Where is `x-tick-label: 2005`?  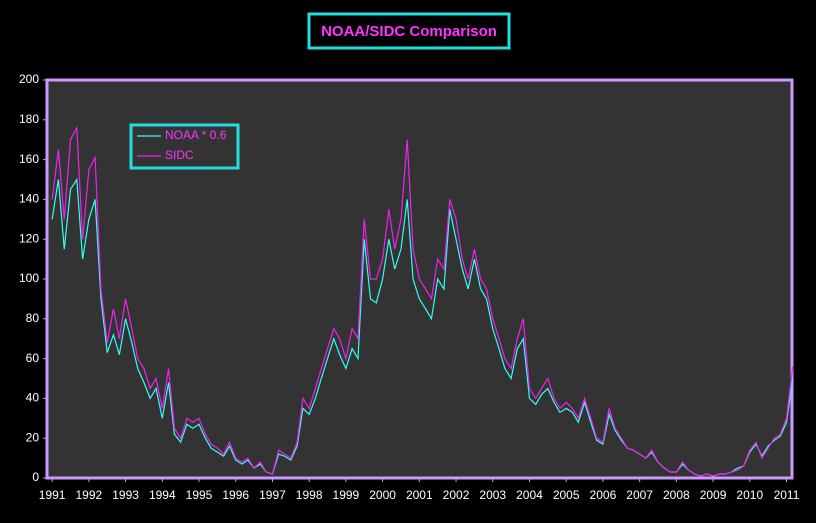
x-tick-label: 2005 is located at coordinates (566, 495).